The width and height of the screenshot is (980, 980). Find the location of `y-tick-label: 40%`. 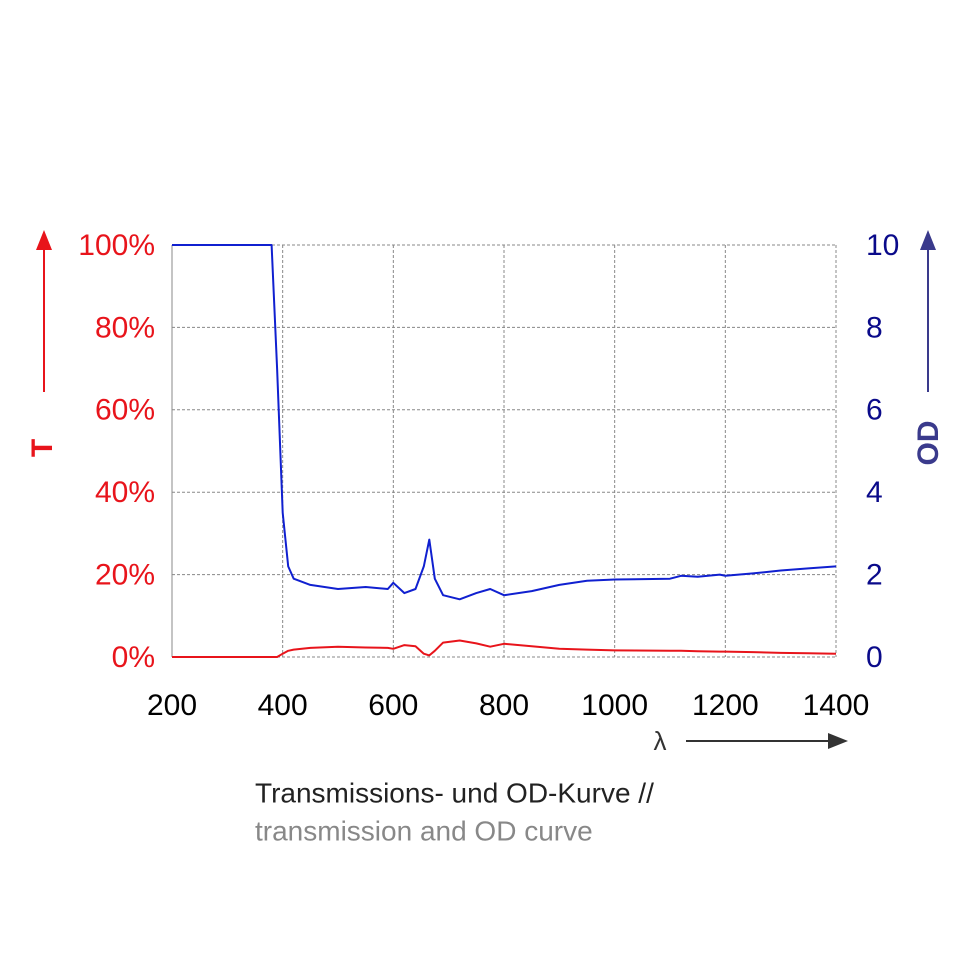

y-tick-label: 40% is located at coordinates (125, 492).